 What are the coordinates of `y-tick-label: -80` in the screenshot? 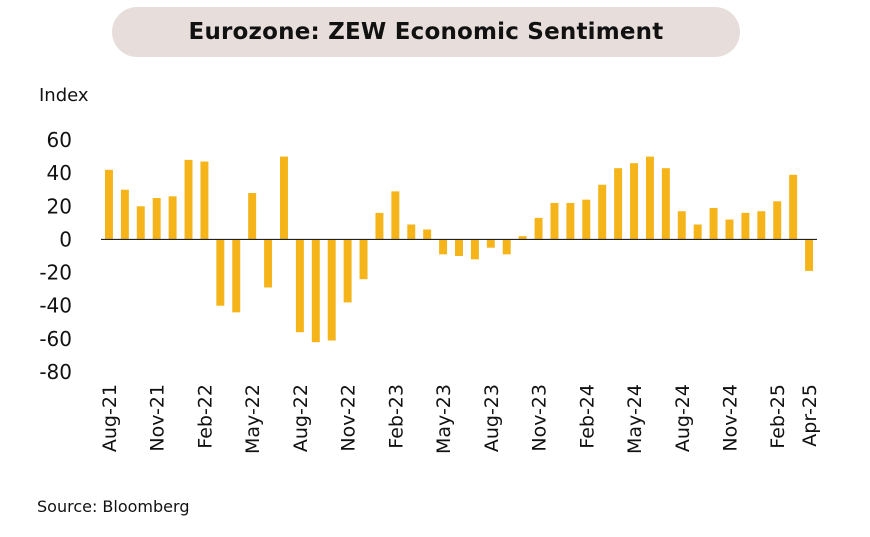 It's located at (55, 372).